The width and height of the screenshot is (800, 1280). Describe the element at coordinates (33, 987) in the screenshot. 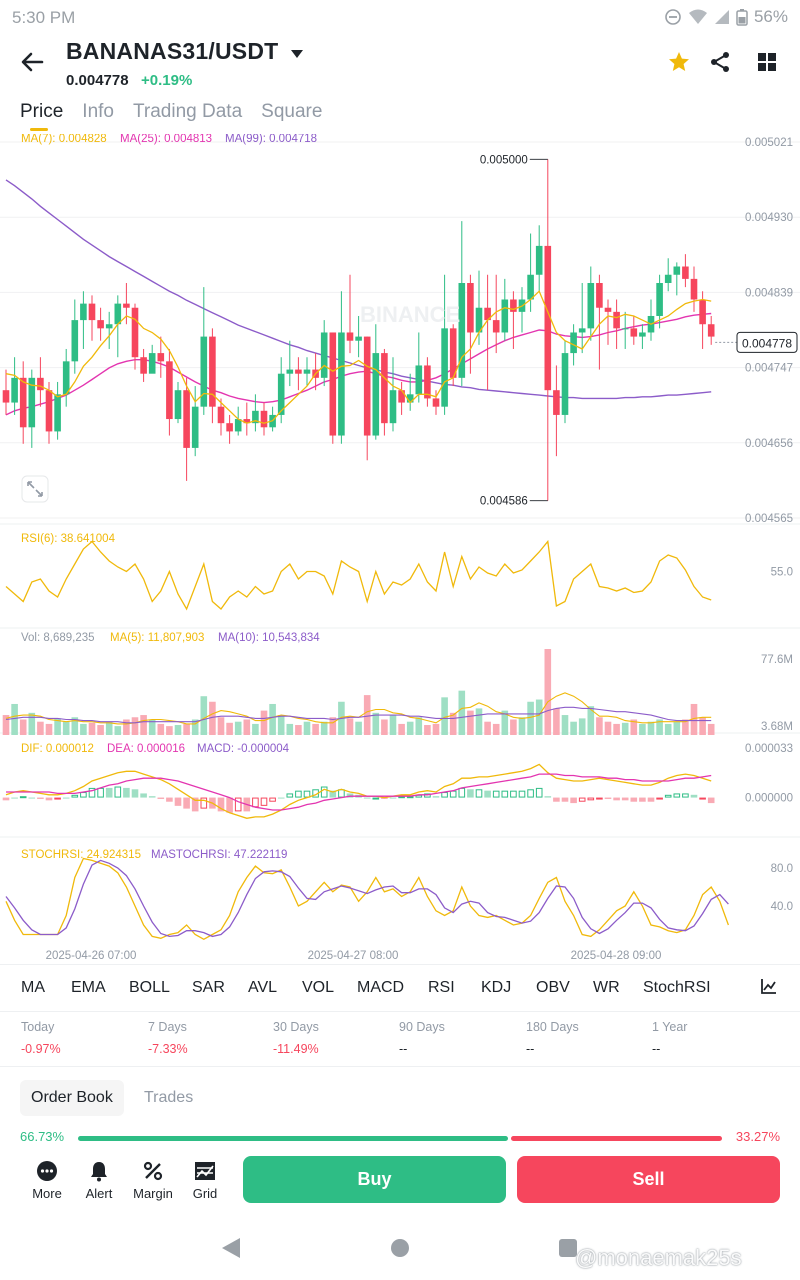

I see `indicator-ma: MA` at that location.